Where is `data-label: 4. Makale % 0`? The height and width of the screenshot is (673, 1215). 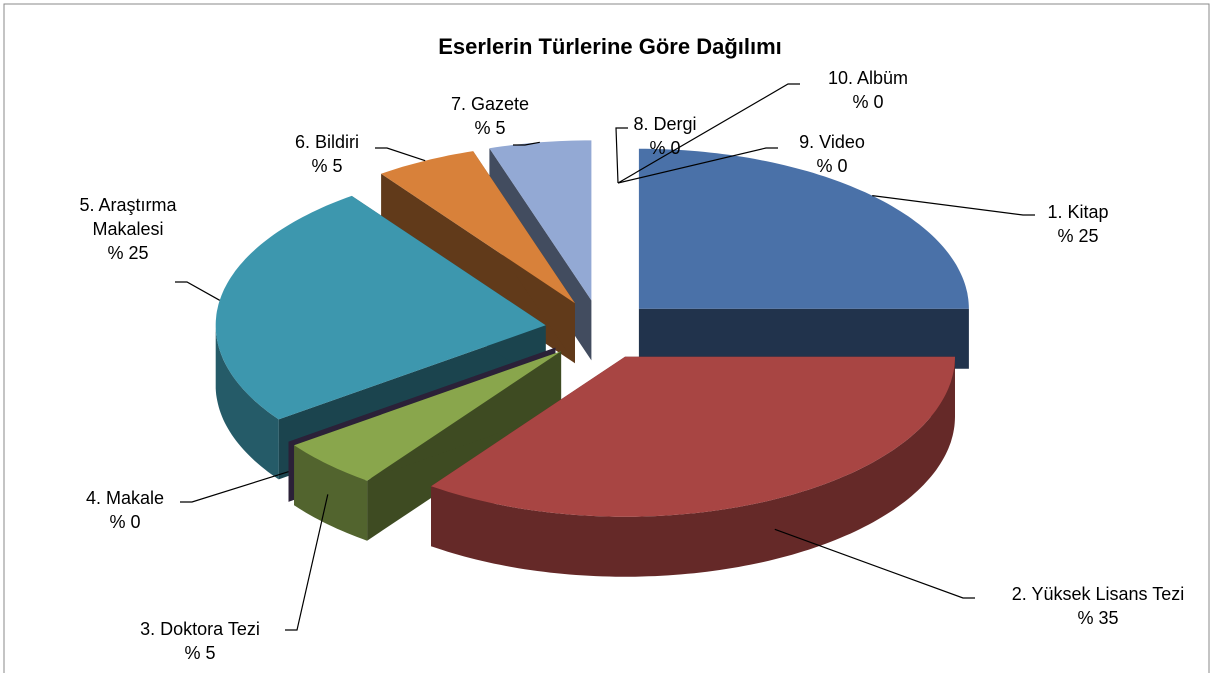 data-label: 4. Makale % 0 is located at coordinates (125, 510).